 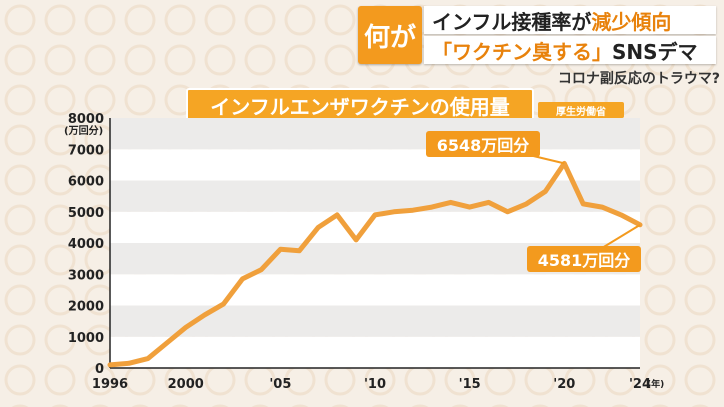 I want to click on y-tick-label: 7000, so click(x=86, y=150).